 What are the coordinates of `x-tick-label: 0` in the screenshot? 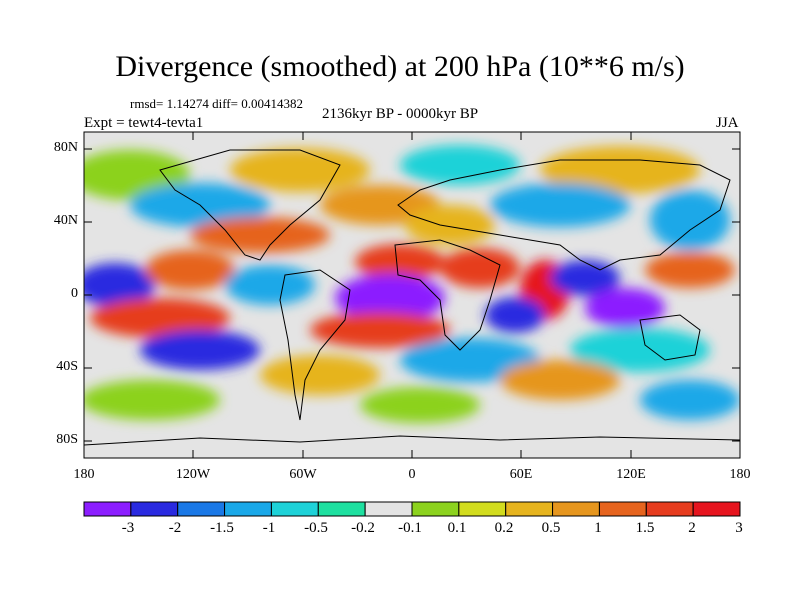 It's located at (412, 474).